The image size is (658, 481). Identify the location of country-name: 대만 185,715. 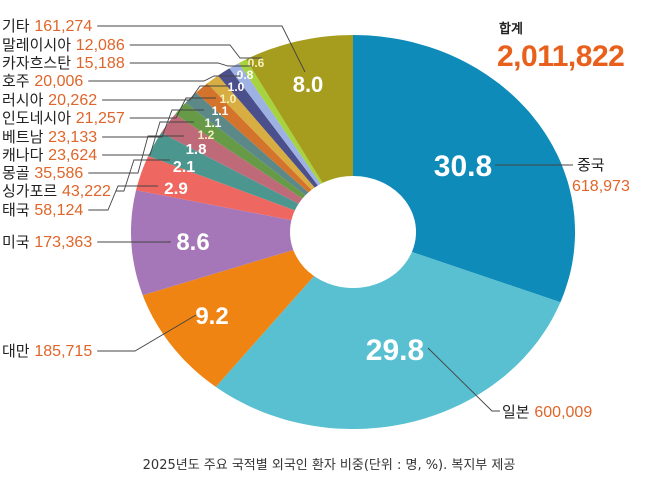
(47, 351).